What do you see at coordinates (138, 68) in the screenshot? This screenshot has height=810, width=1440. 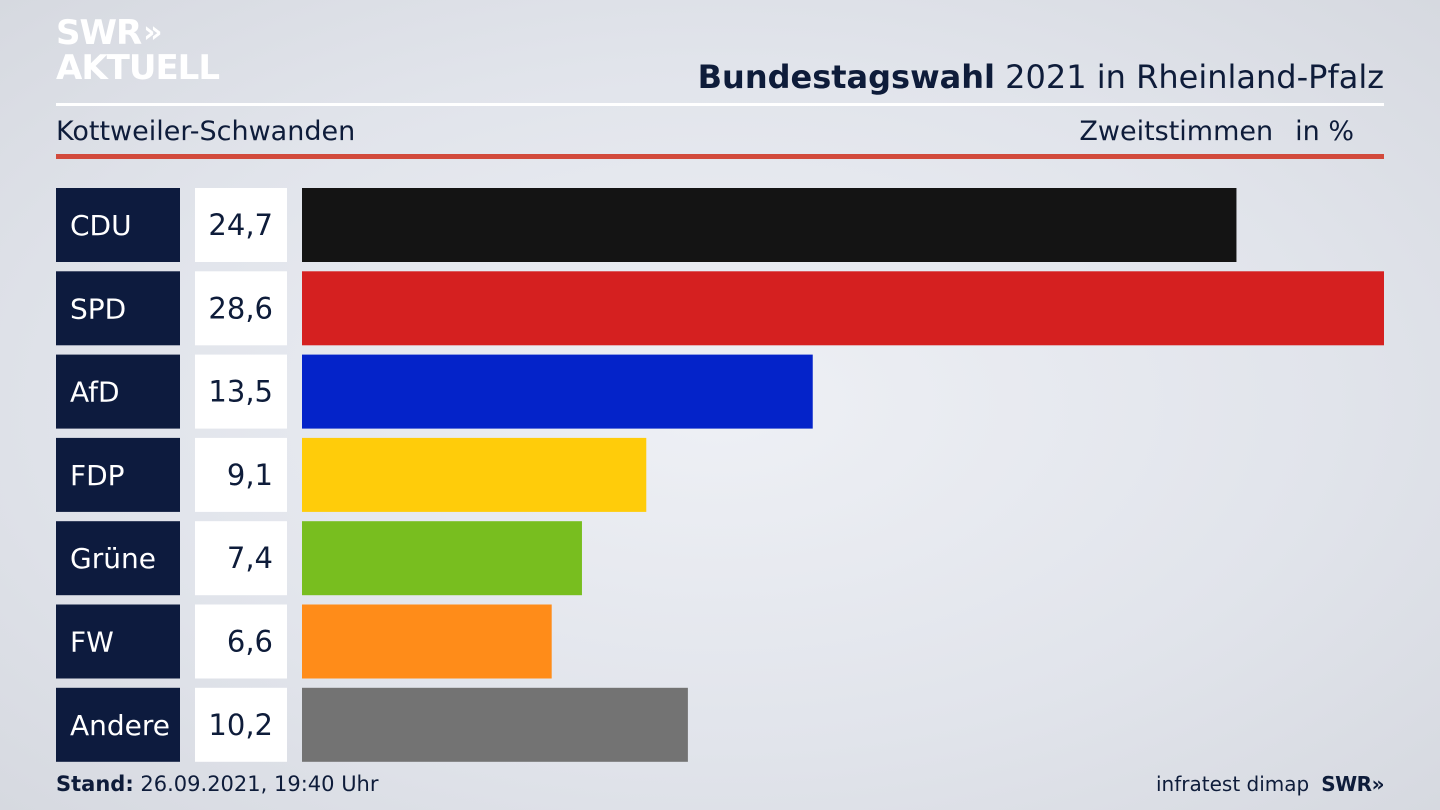 I see `logo-aktuell-text: AKTUELL` at bounding box center [138, 68].